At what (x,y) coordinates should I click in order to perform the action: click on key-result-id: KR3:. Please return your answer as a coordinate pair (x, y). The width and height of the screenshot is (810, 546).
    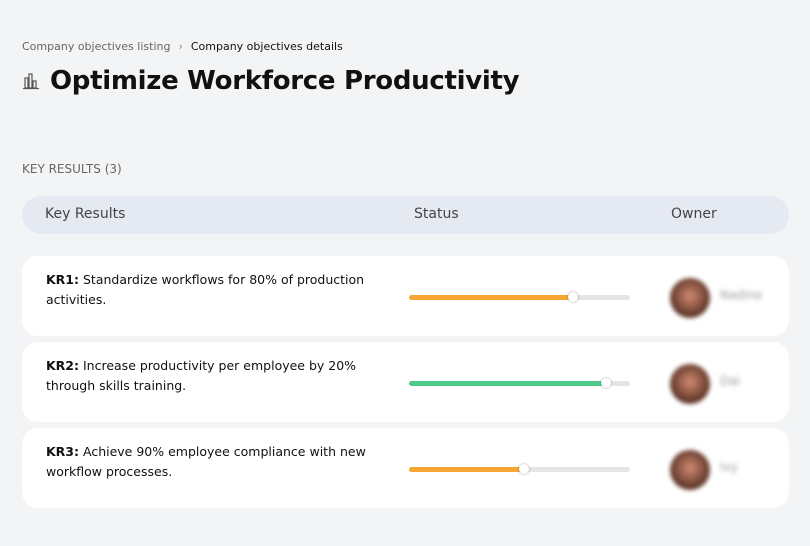
    Looking at the image, I should click on (63, 451).